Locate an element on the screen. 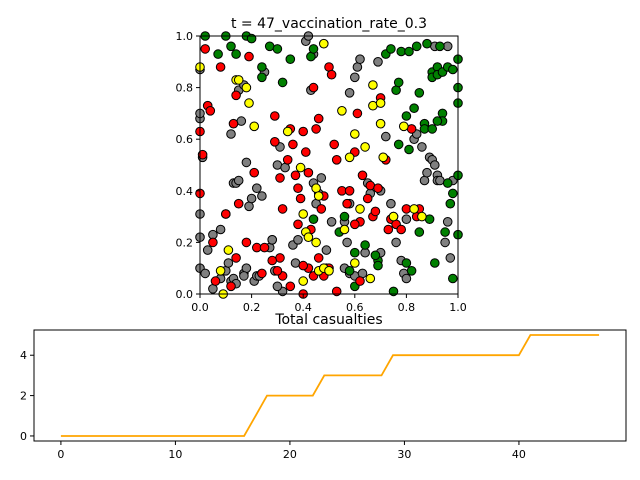 Image resolution: width=640 pixels, height=480 pixels. scatter-x-tick-label: 1.0 is located at coordinates (458, 307).